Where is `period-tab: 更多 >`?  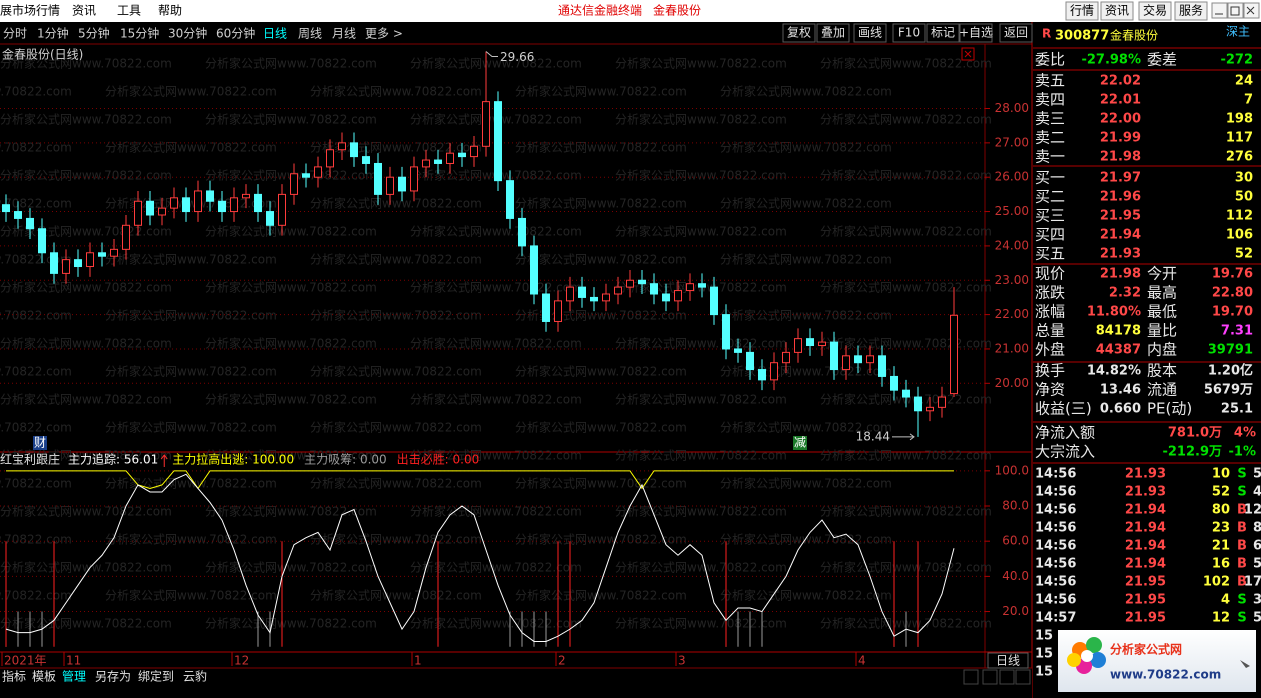 period-tab: 更多 > is located at coordinates (384, 34).